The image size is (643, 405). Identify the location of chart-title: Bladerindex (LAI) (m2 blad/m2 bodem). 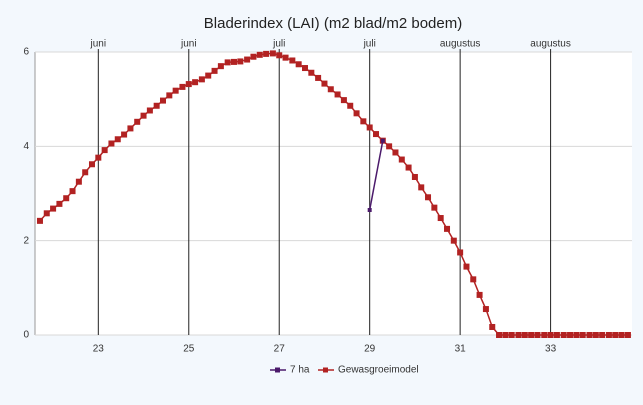
(333, 23).